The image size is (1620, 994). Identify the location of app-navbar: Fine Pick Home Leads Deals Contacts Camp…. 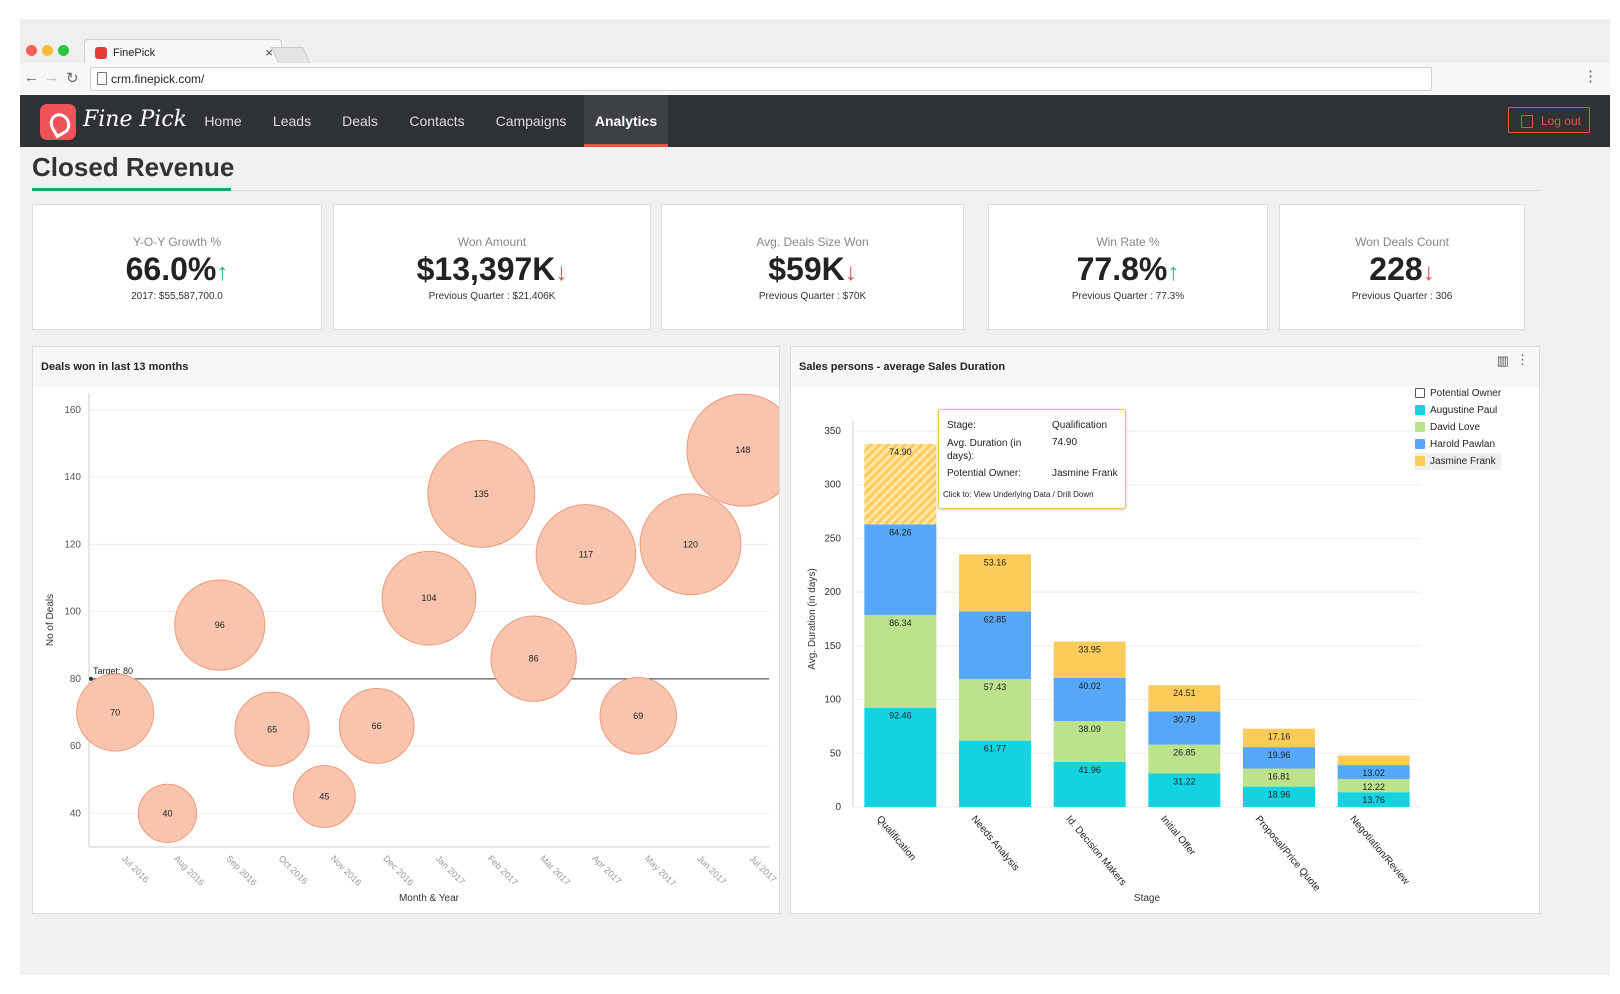
(815, 121).